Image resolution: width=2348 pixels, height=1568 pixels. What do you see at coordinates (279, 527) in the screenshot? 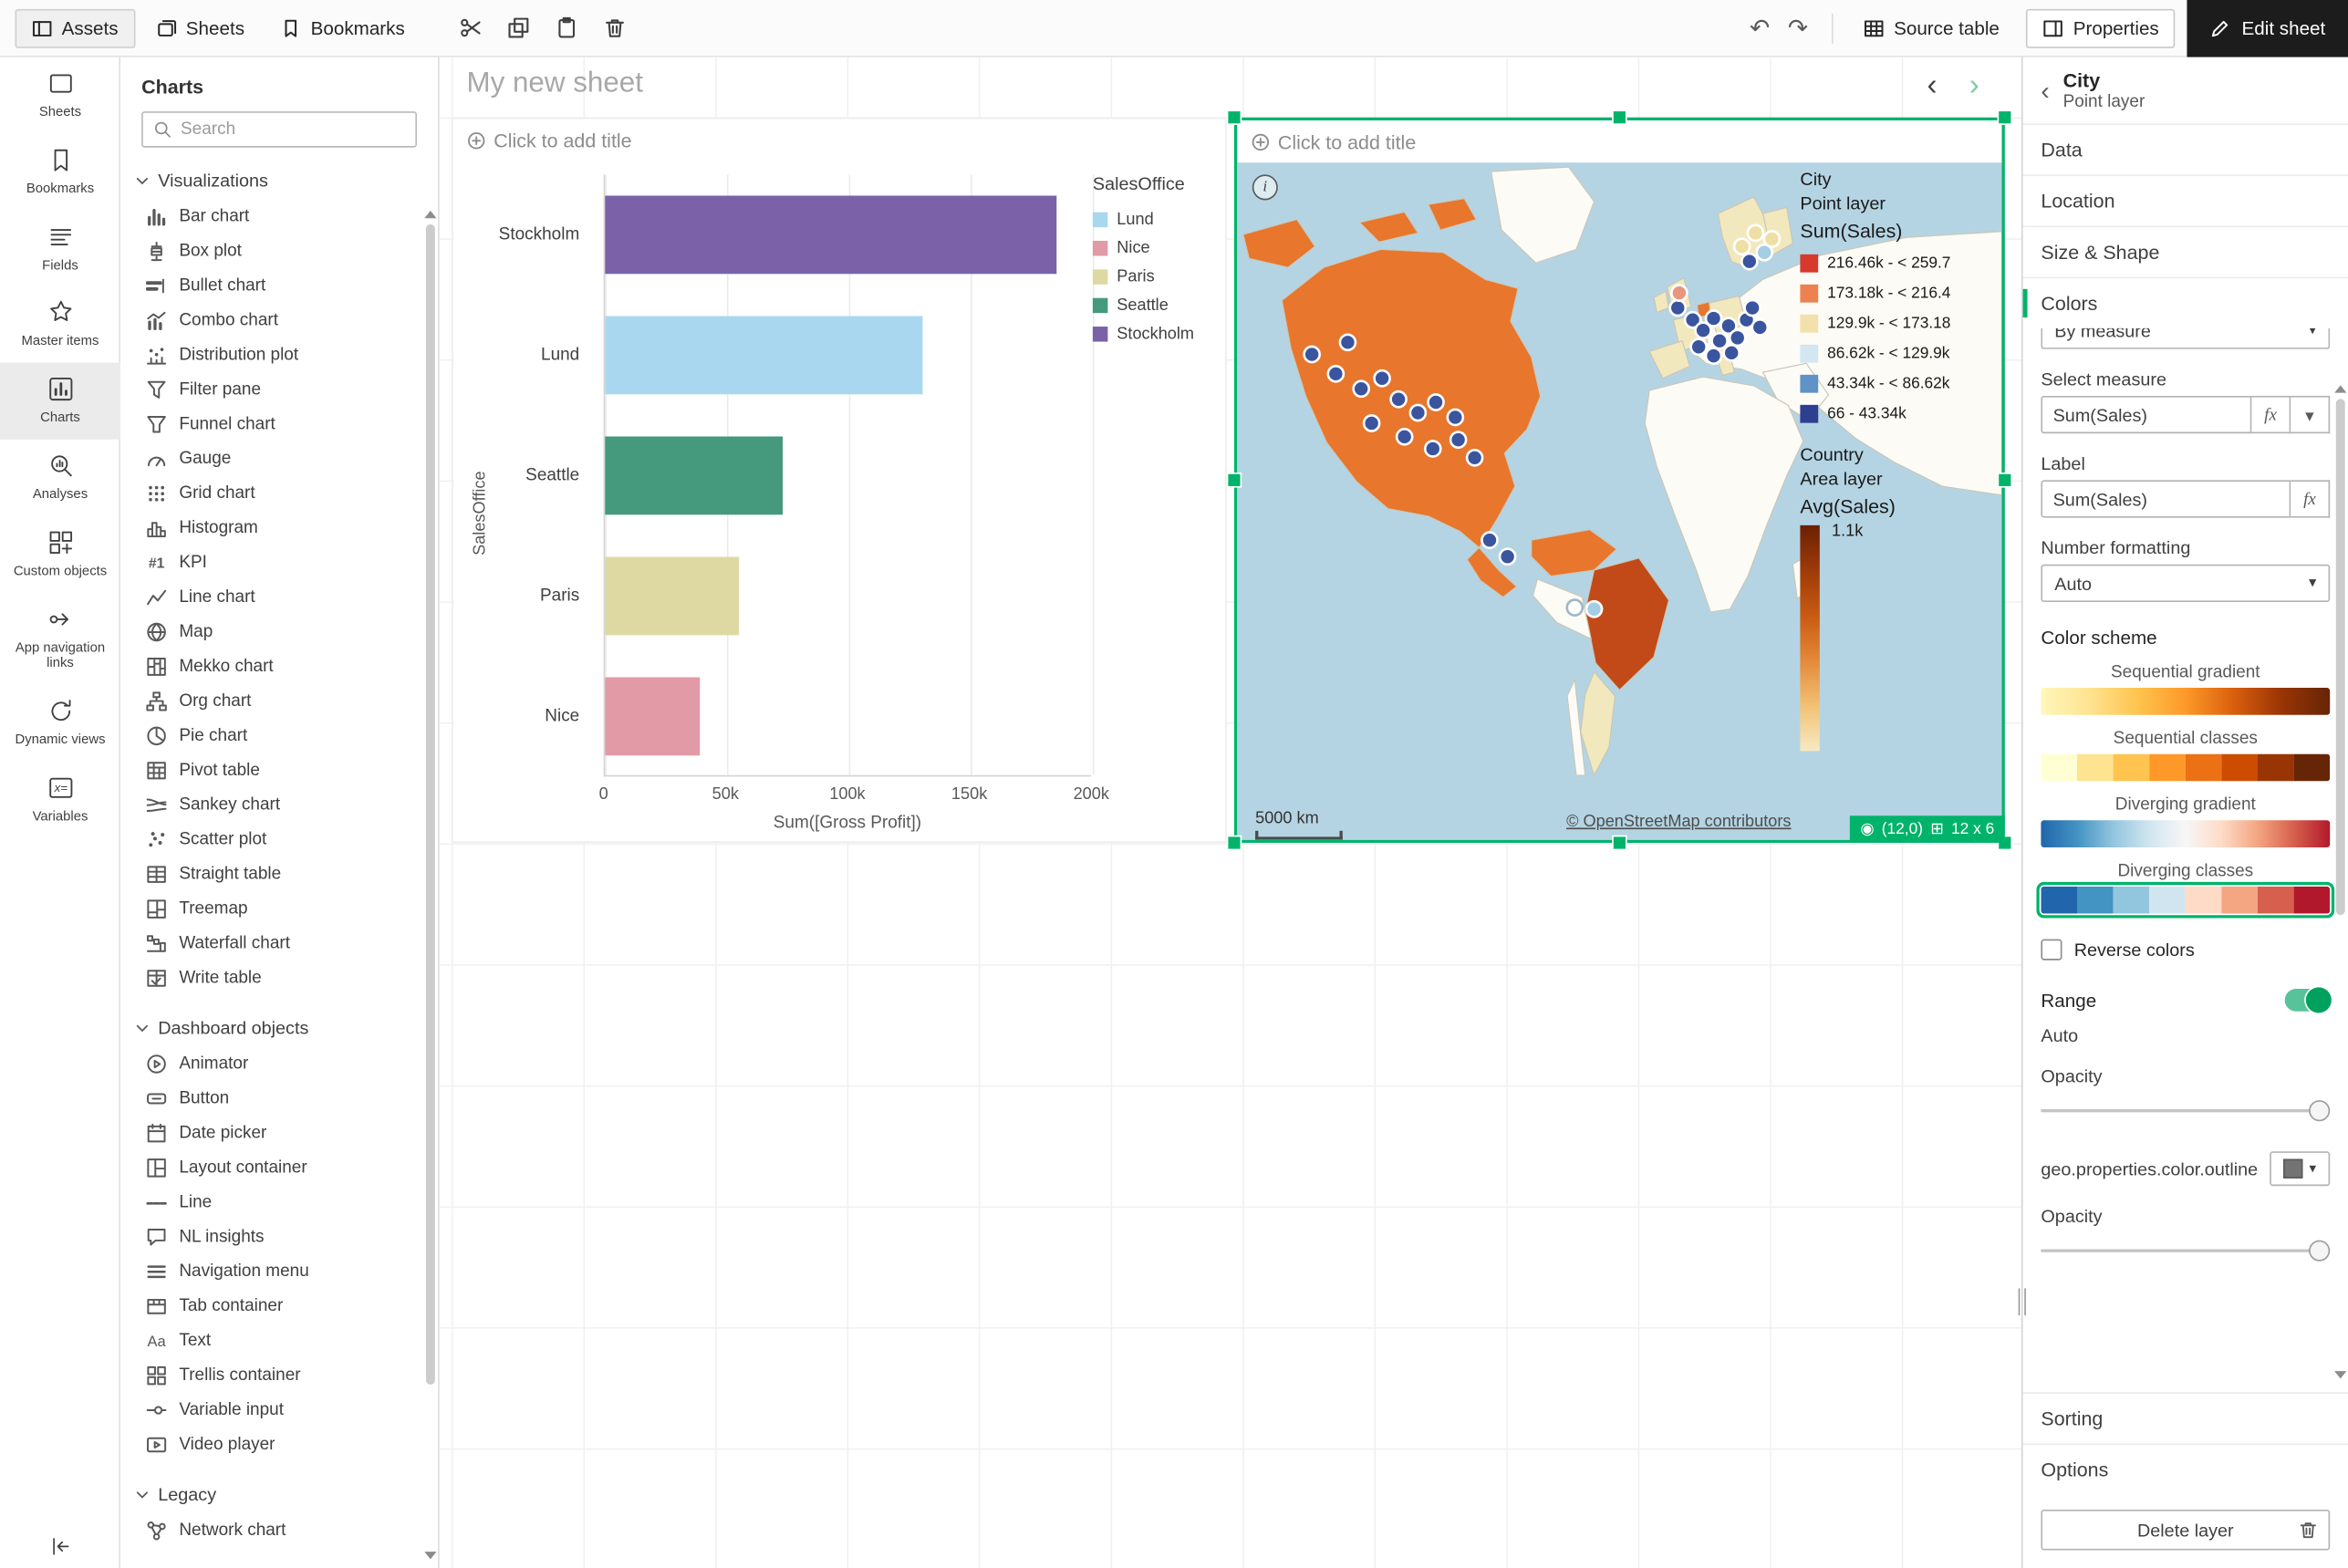
I see `asset-item-histogram: Histogram` at bounding box center [279, 527].